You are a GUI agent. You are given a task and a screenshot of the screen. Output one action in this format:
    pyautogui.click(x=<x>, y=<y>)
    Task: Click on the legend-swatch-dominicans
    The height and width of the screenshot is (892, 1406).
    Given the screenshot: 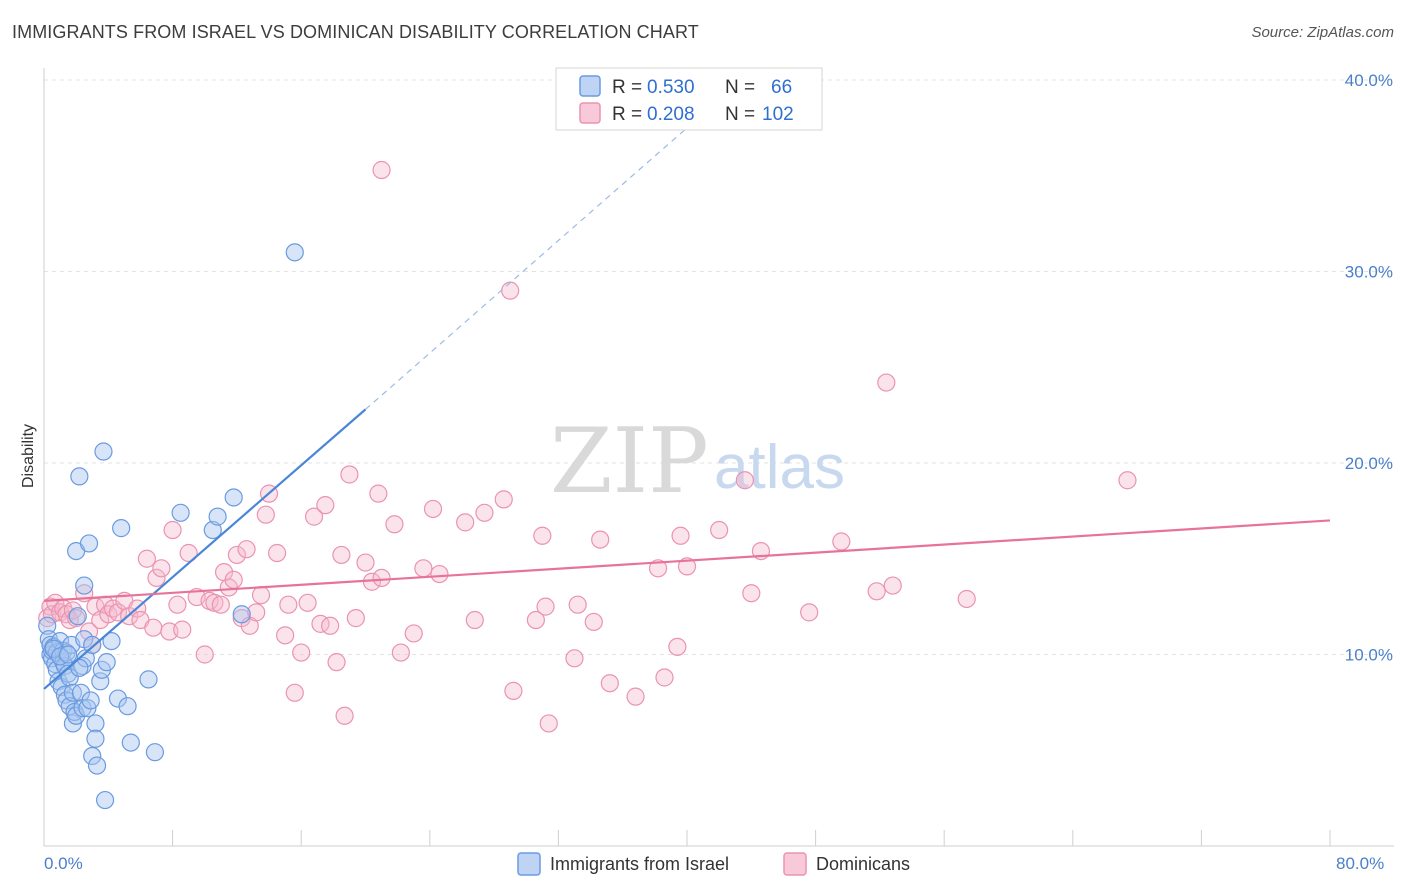 What is the action you would take?
    pyautogui.click(x=590, y=113)
    